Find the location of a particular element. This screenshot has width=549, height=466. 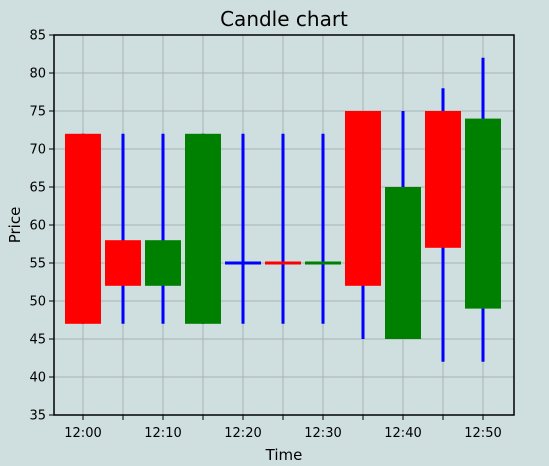

y-axis-label: Price is located at coordinates (15, 225).